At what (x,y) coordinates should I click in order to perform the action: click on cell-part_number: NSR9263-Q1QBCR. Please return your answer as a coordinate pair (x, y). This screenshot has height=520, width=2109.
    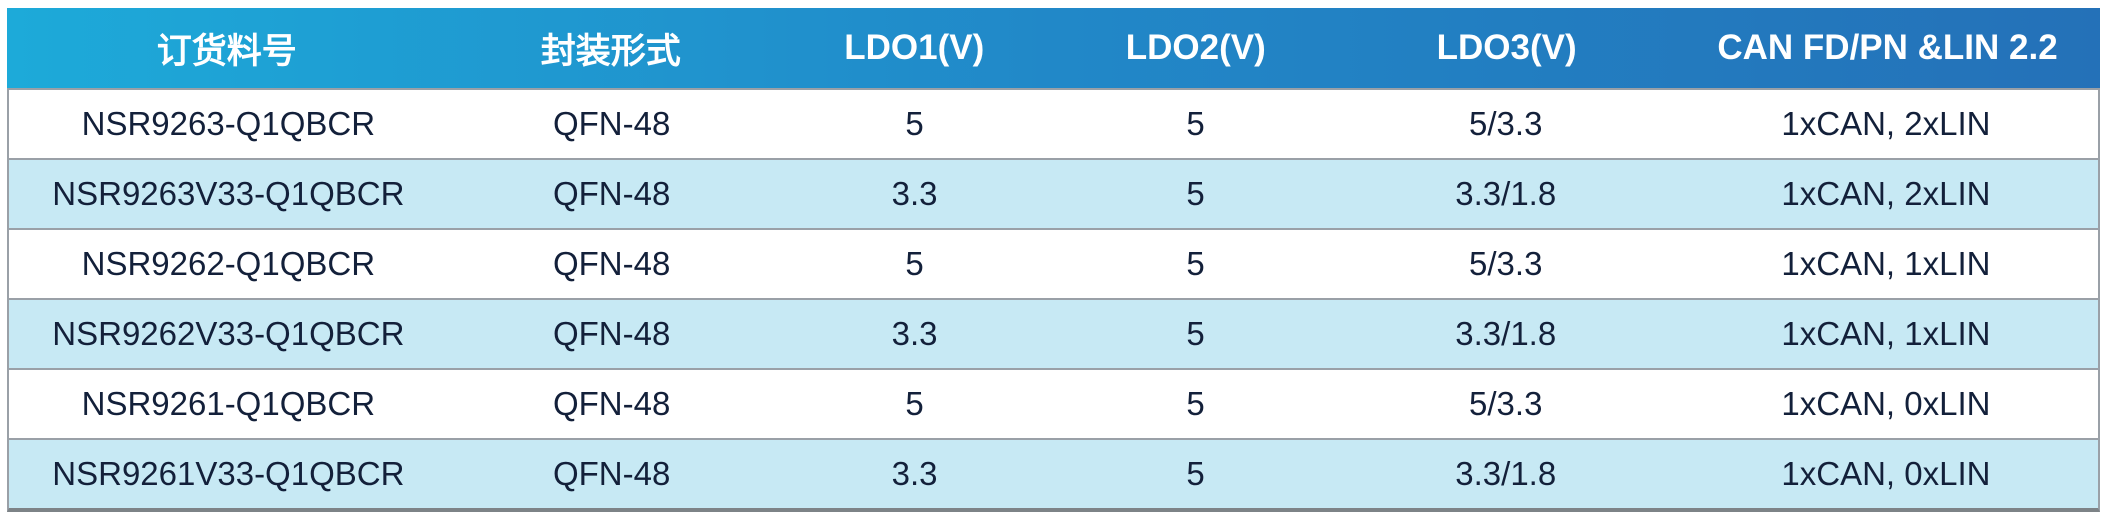
    Looking at the image, I should click on (228, 123).